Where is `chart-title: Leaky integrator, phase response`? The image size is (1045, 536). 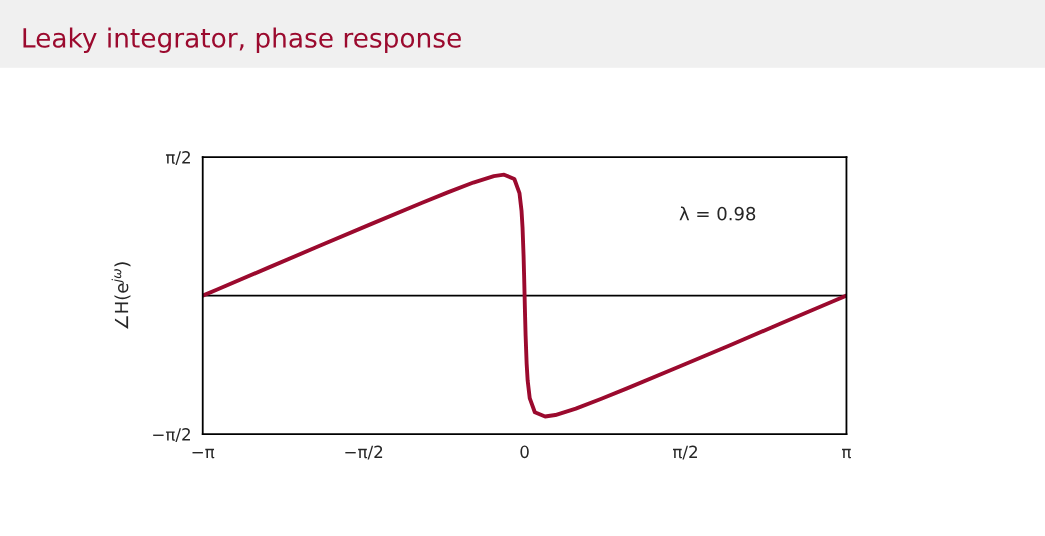 chart-title: Leaky integrator, phase response is located at coordinates (242, 40).